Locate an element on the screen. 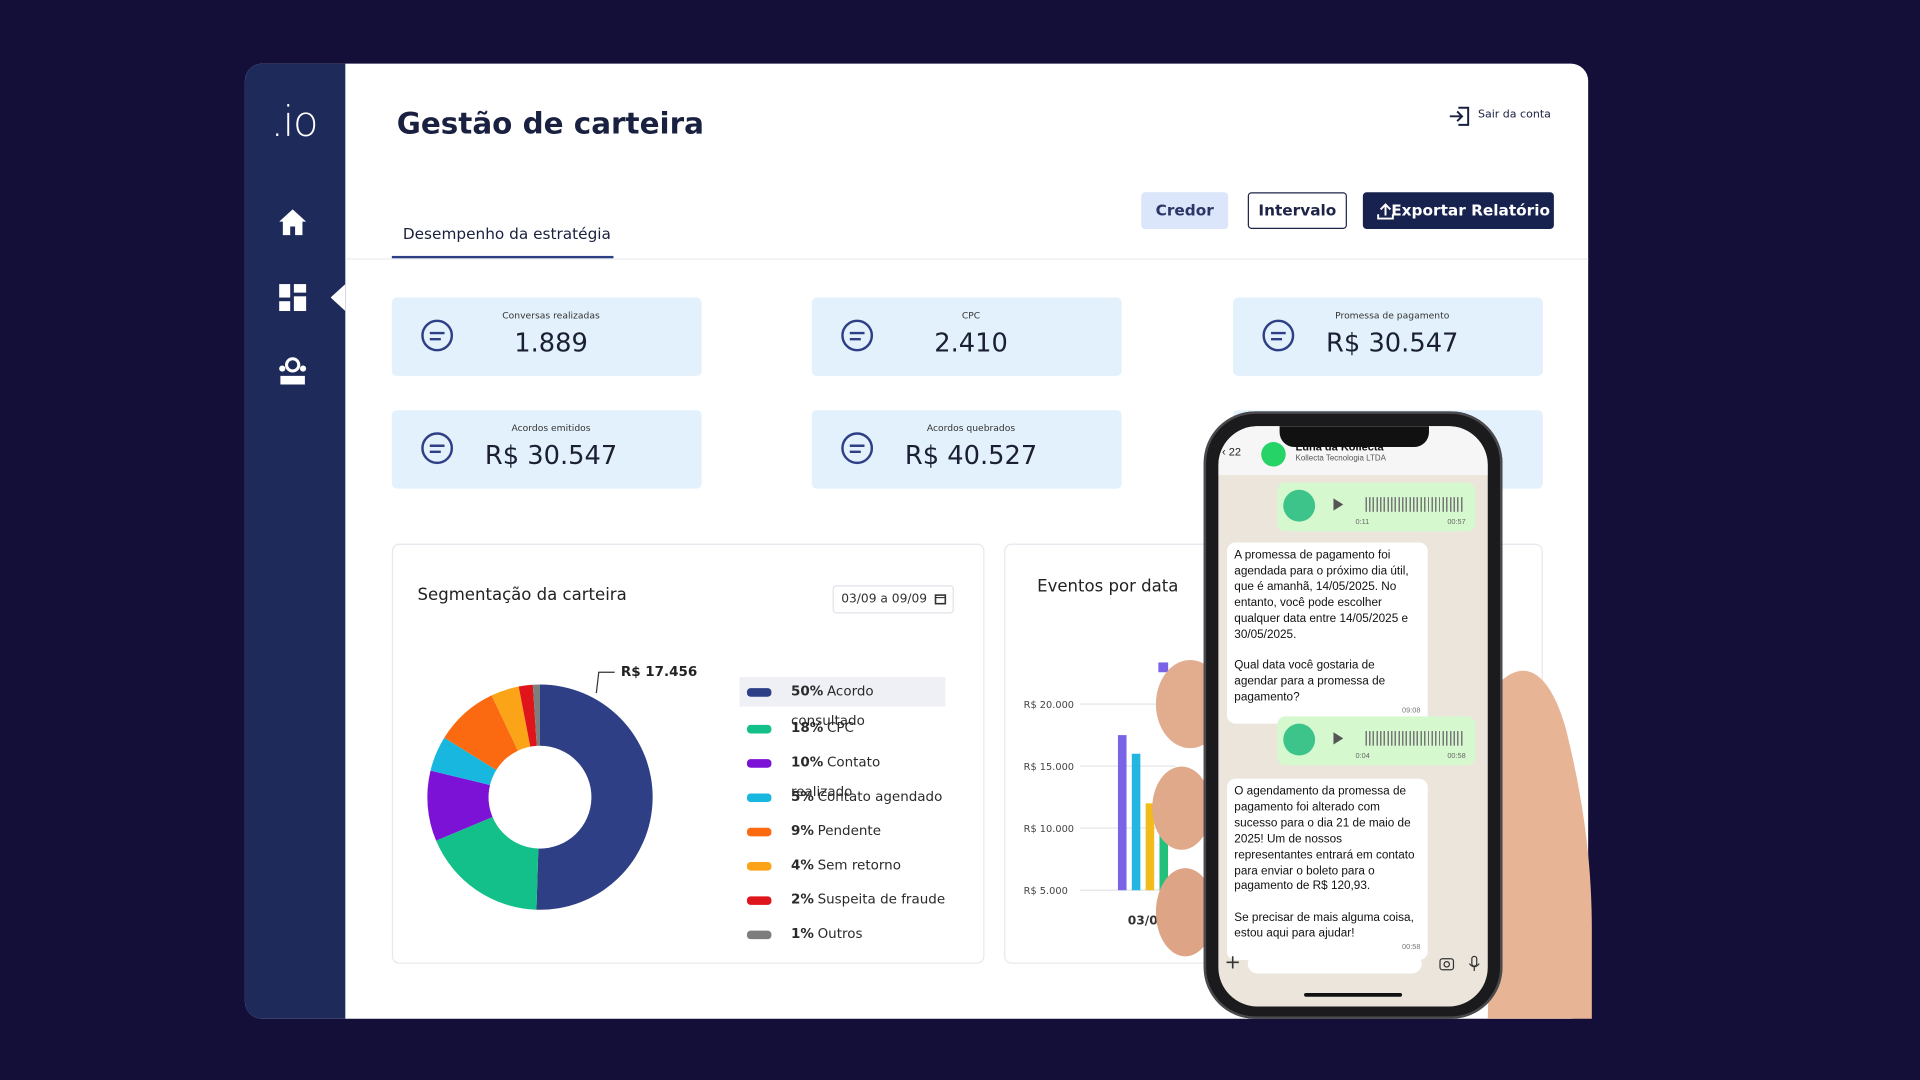 This screenshot has height=1080, width=1920. legend-percent: 10% is located at coordinates (807, 762).